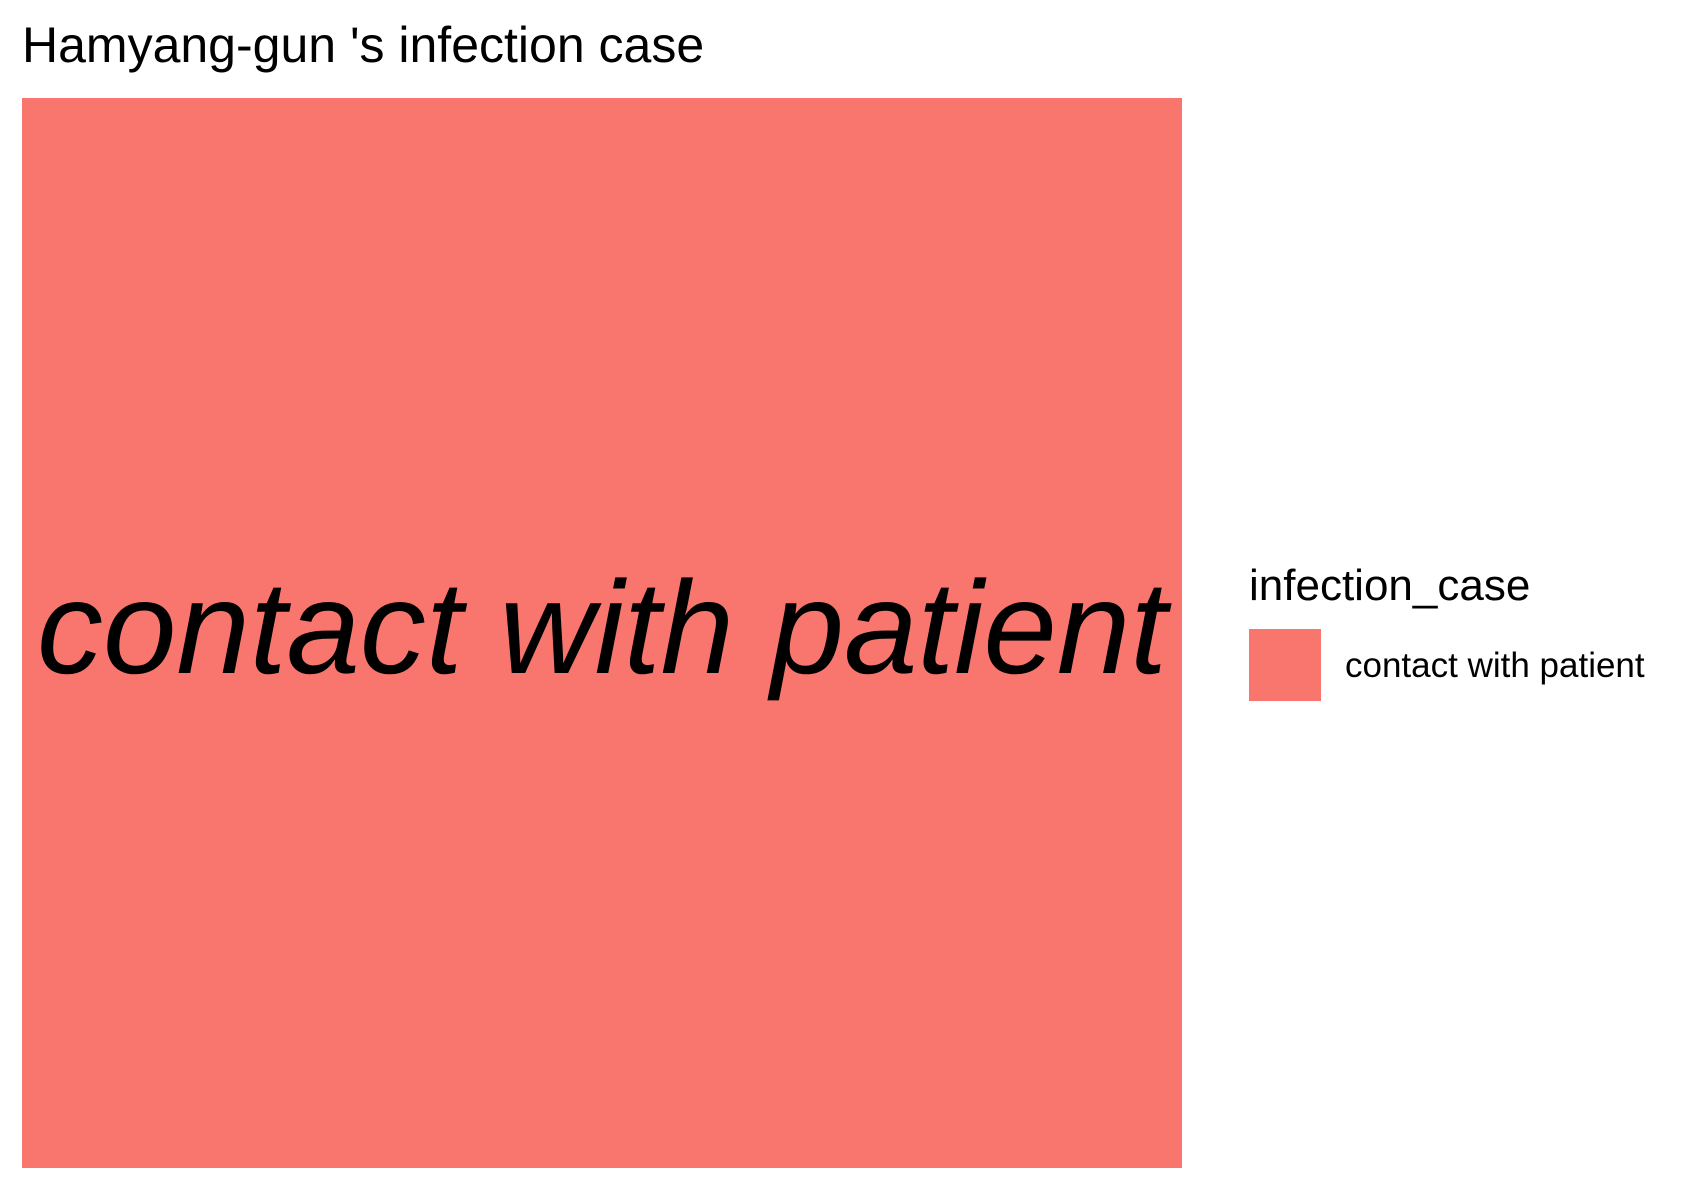 This screenshot has height=1189, width=1699. I want to click on treemap-tile-label: contact with patient, so click(604, 627).